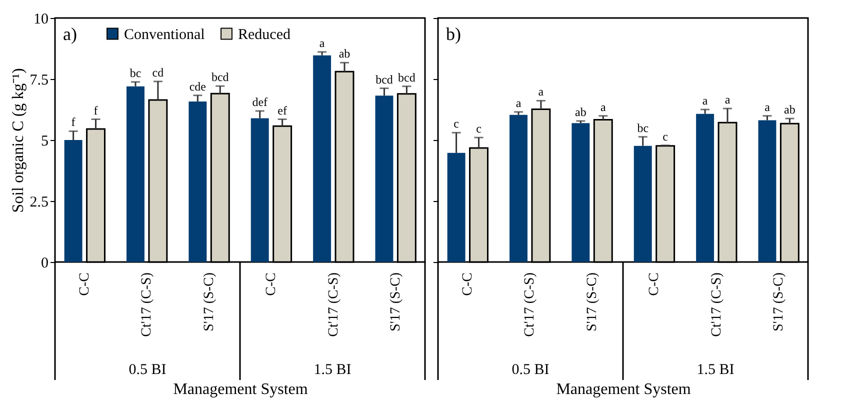 This screenshot has height=419, width=847. I want to click on legend-label: Reduced, so click(264, 34).